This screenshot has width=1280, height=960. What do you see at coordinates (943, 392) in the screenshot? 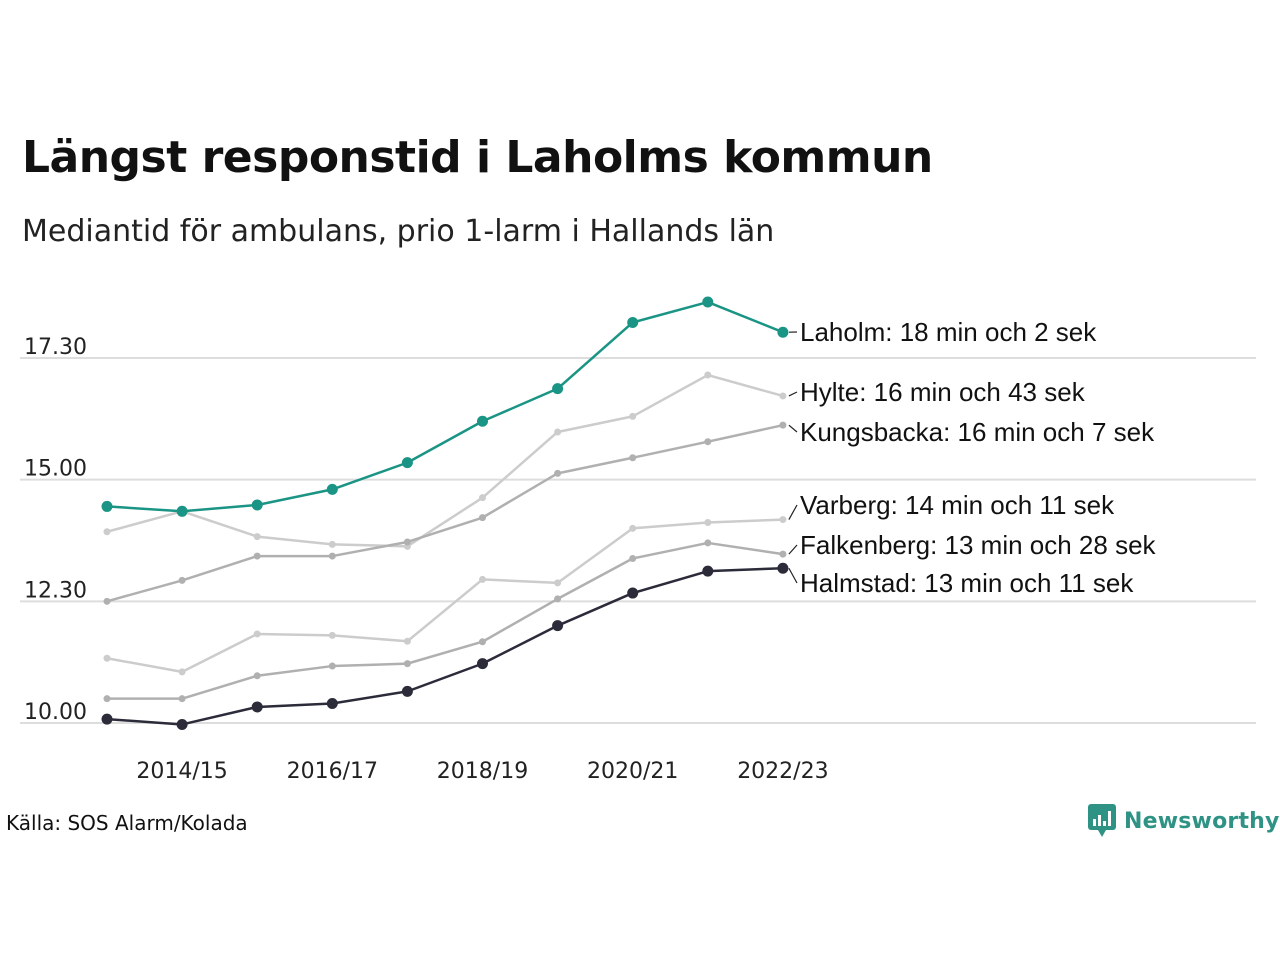
I see `series-label-hylte: Hylte: 16 min och 43 sek` at bounding box center [943, 392].